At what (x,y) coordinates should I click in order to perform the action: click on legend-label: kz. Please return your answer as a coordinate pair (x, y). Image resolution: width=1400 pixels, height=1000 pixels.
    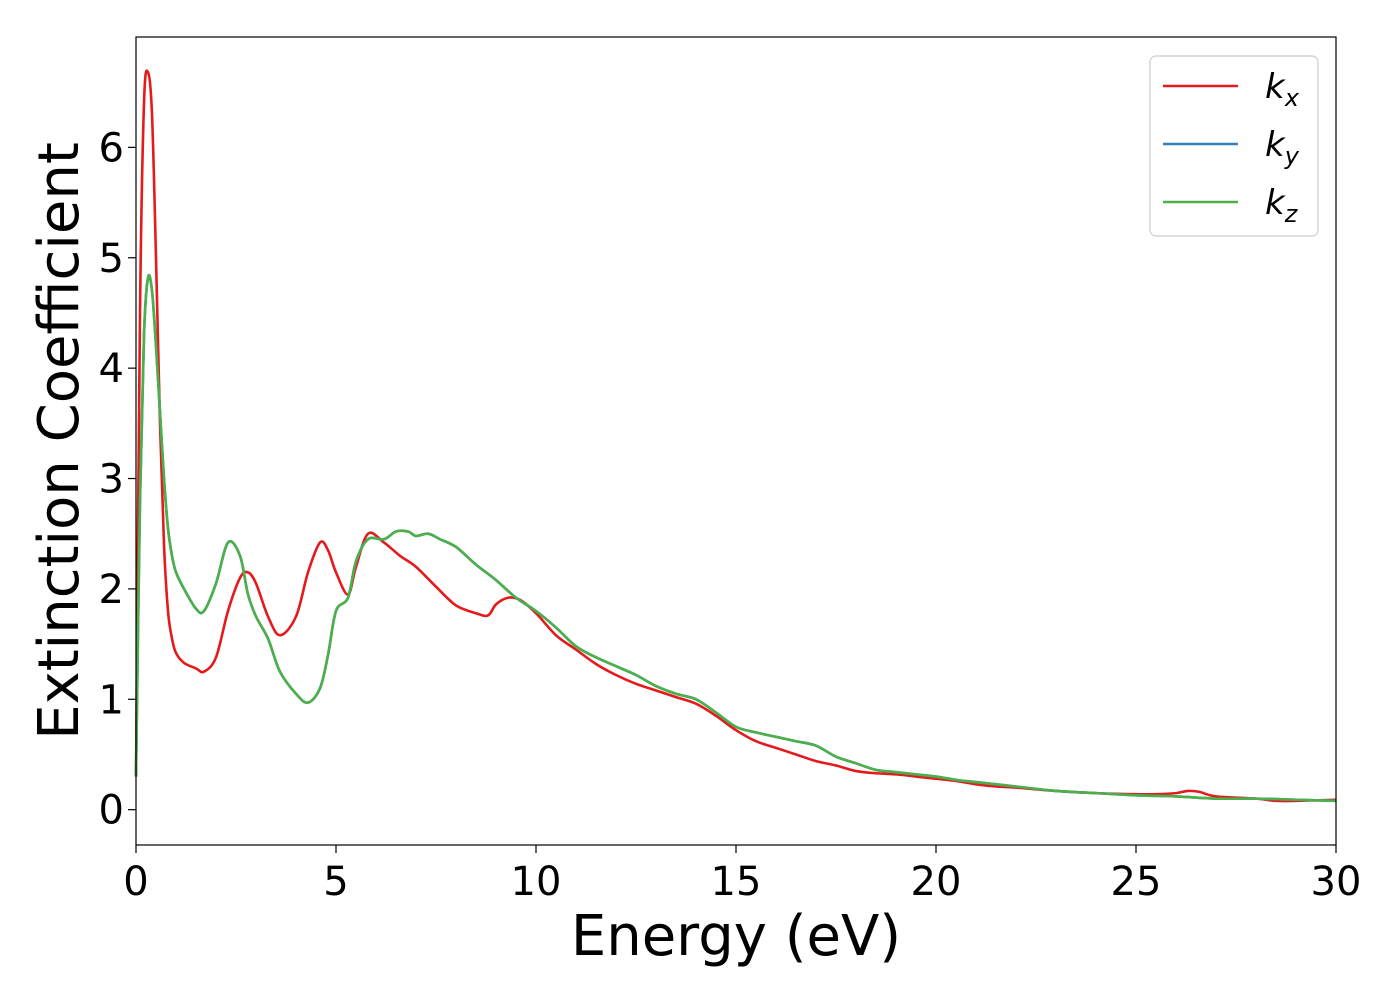
    Looking at the image, I should click on (1282, 205).